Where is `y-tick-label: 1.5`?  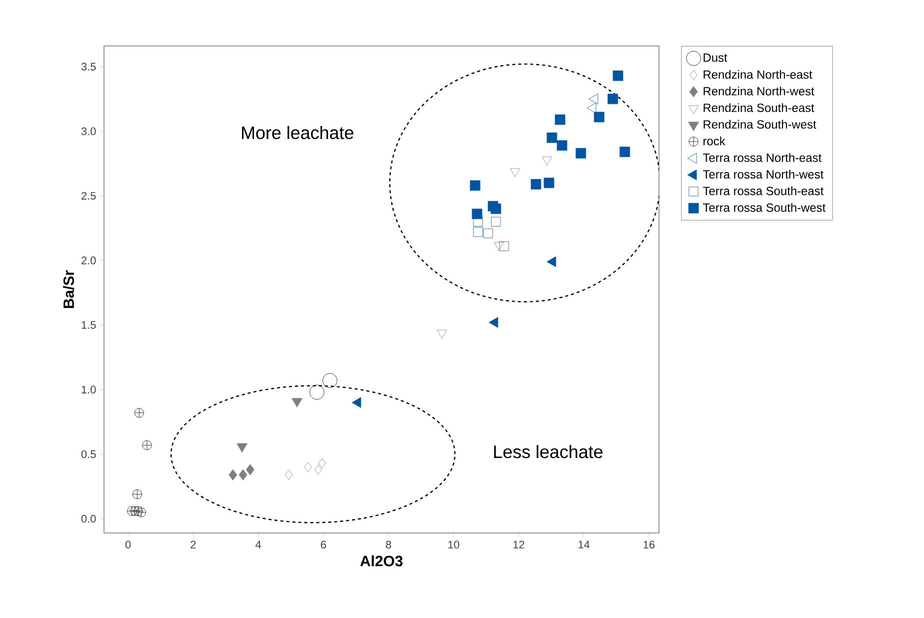 y-tick-label: 1.5 is located at coordinates (89, 325).